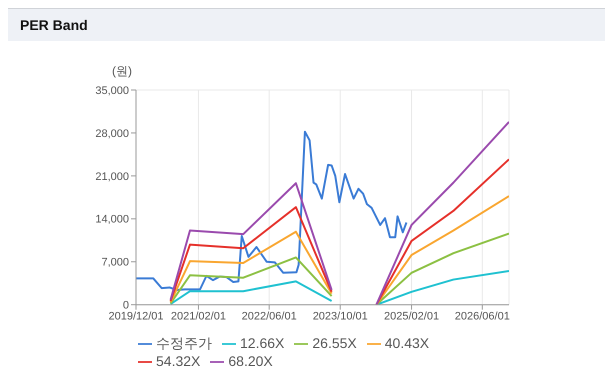  What do you see at coordinates (184, 342) in the screenshot?
I see `legend-label: 수정주가` at bounding box center [184, 342].